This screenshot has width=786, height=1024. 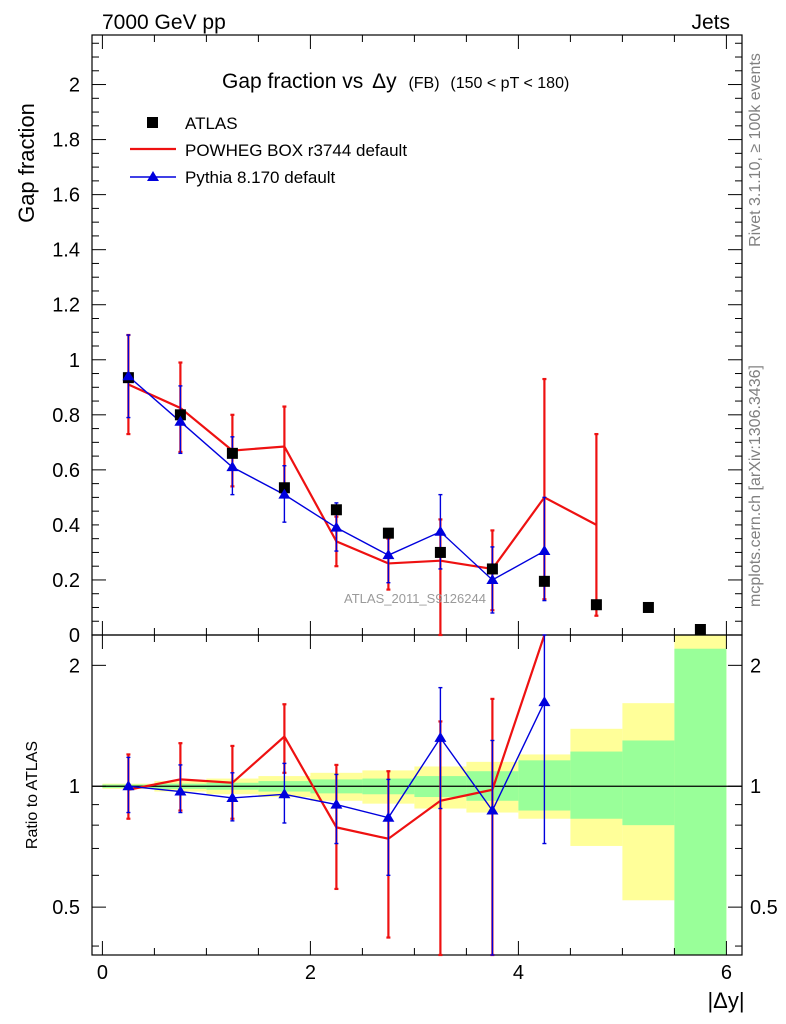 What do you see at coordinates (164, 22) in the screenshot?
I see `header-left: 7000 GeV pp` at bounding box center [164, 22].